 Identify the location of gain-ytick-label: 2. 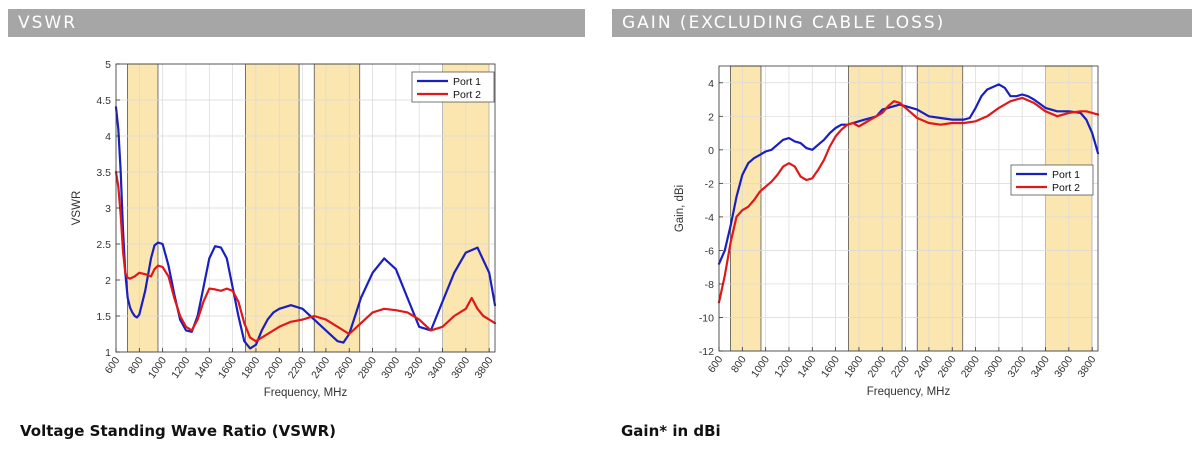
(711, 117).